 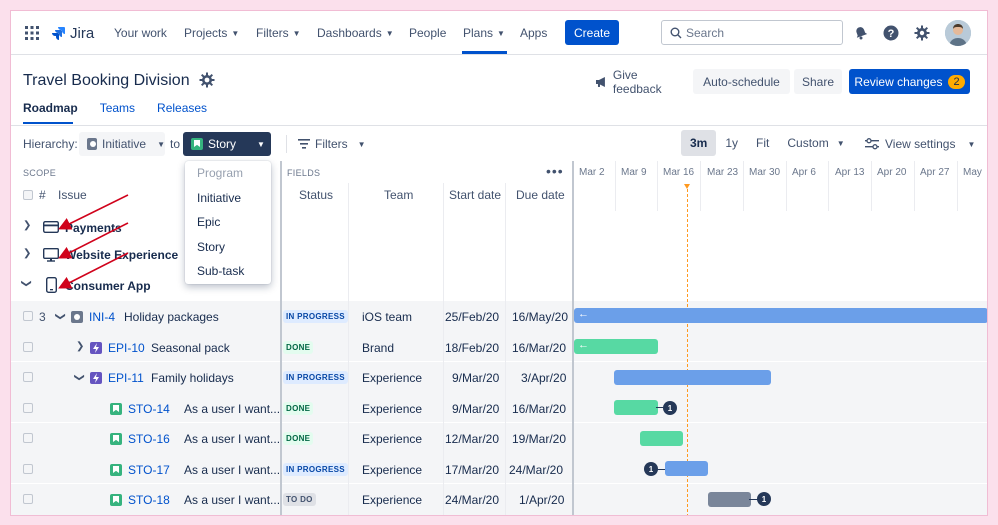 I want to click on issue-key: STO-14, so click(x=149, y=409).